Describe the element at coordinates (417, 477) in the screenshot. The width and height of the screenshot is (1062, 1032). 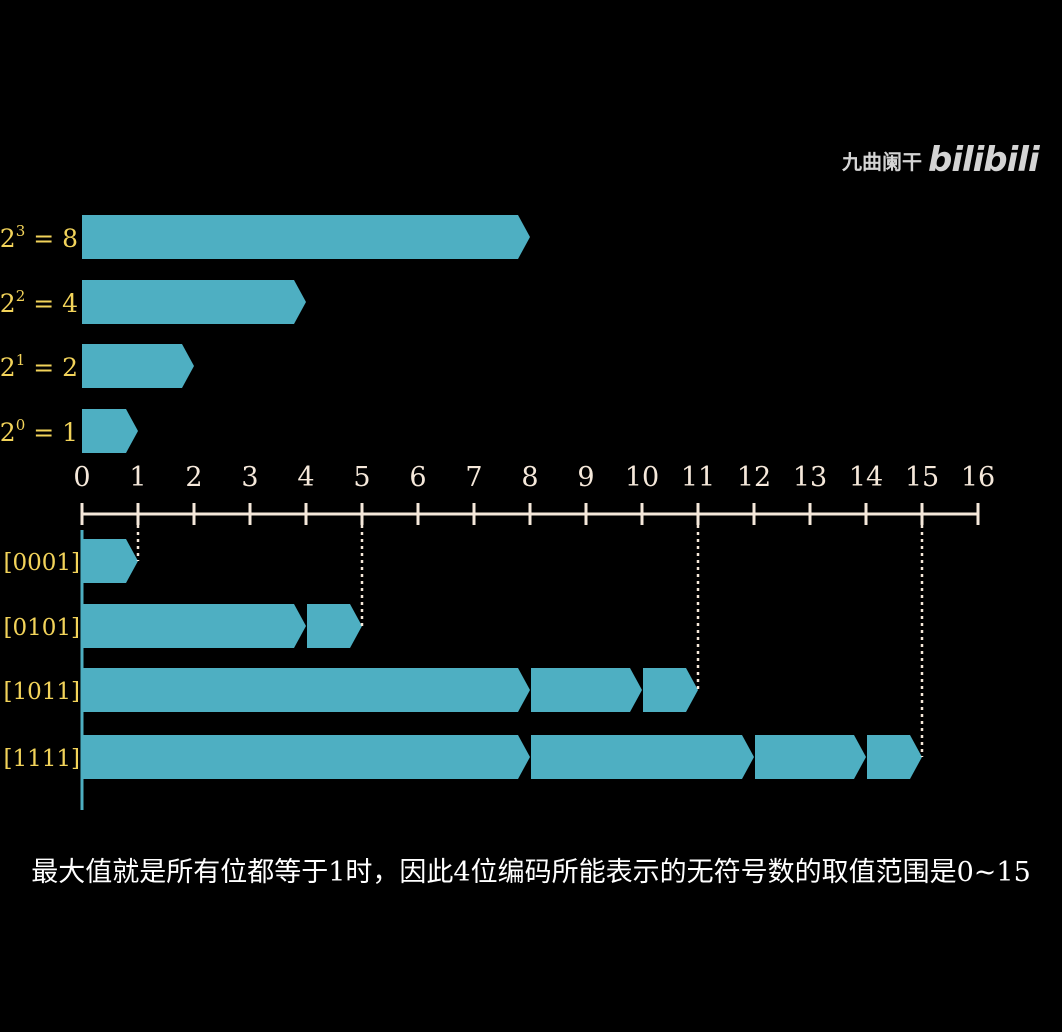
I see `axis-tick-label-6: 6` at that location.